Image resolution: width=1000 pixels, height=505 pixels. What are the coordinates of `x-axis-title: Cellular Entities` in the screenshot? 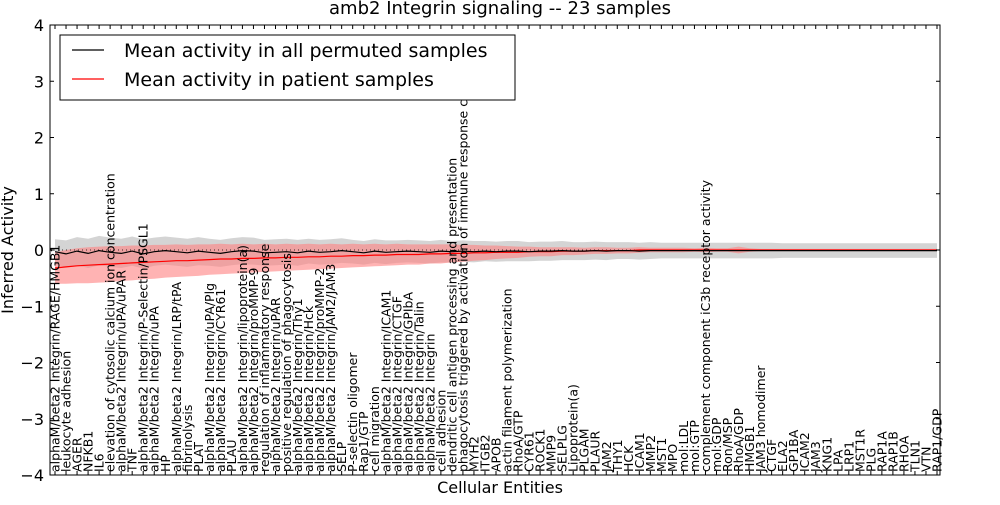 It's located at (500, 487).